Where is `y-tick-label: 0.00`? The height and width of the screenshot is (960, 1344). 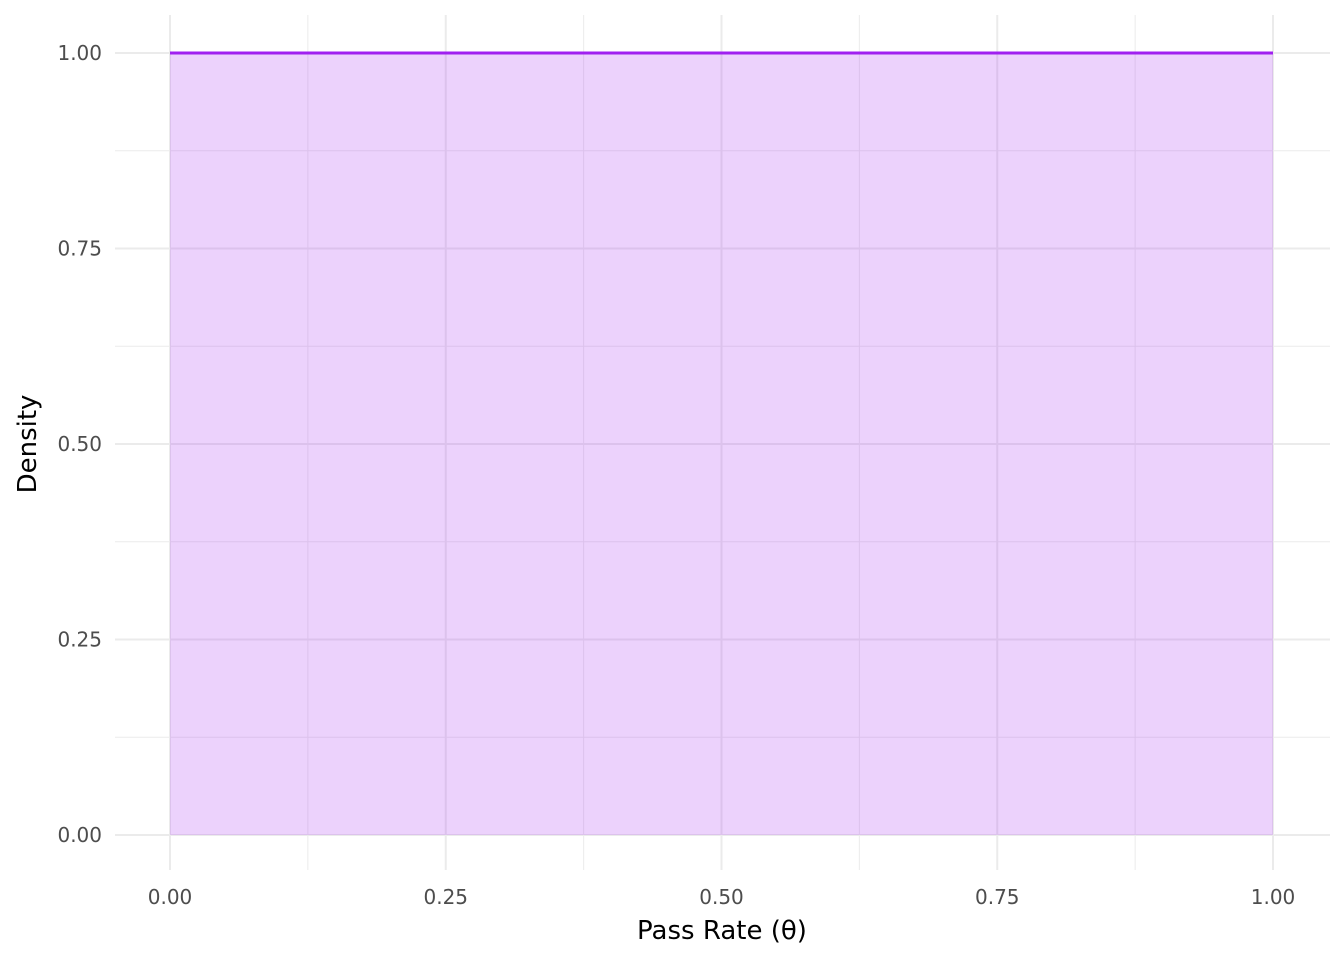
y-tick-label: 0.00 is located at coordinates (79, 835).